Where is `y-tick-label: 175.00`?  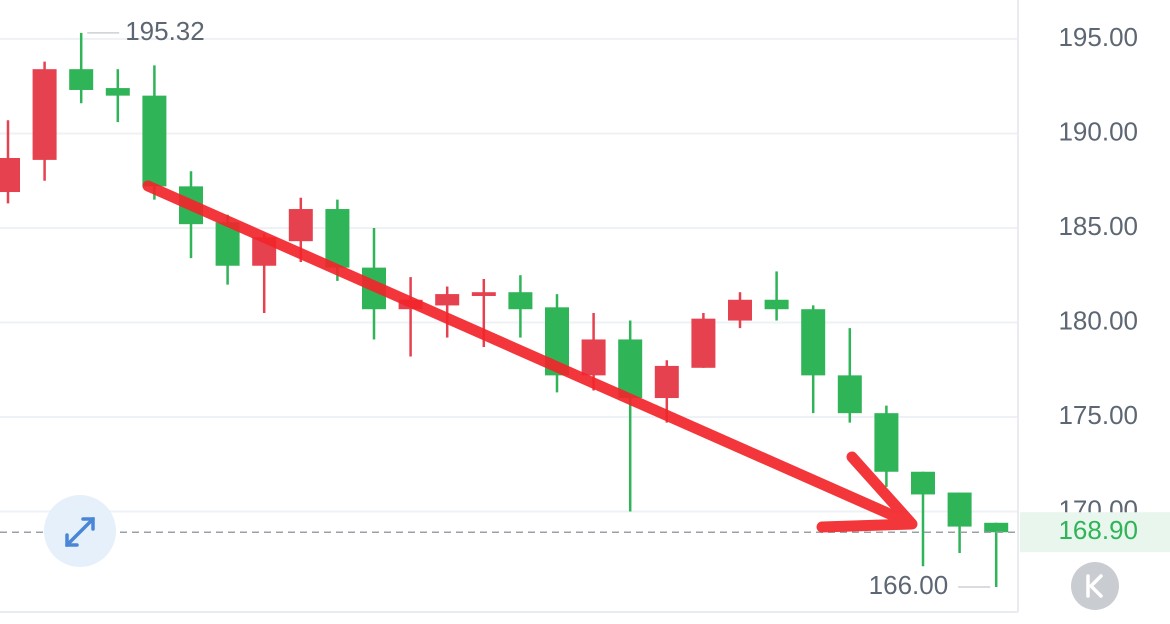 y-tick-label: 175.00 is located at coordinates (1098, 415).